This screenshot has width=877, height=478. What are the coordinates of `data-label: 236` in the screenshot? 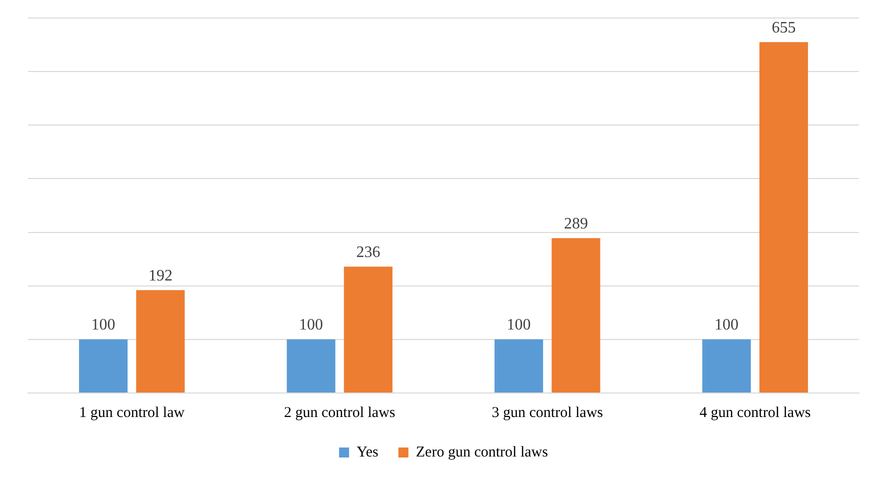 It's located at (368, 252).